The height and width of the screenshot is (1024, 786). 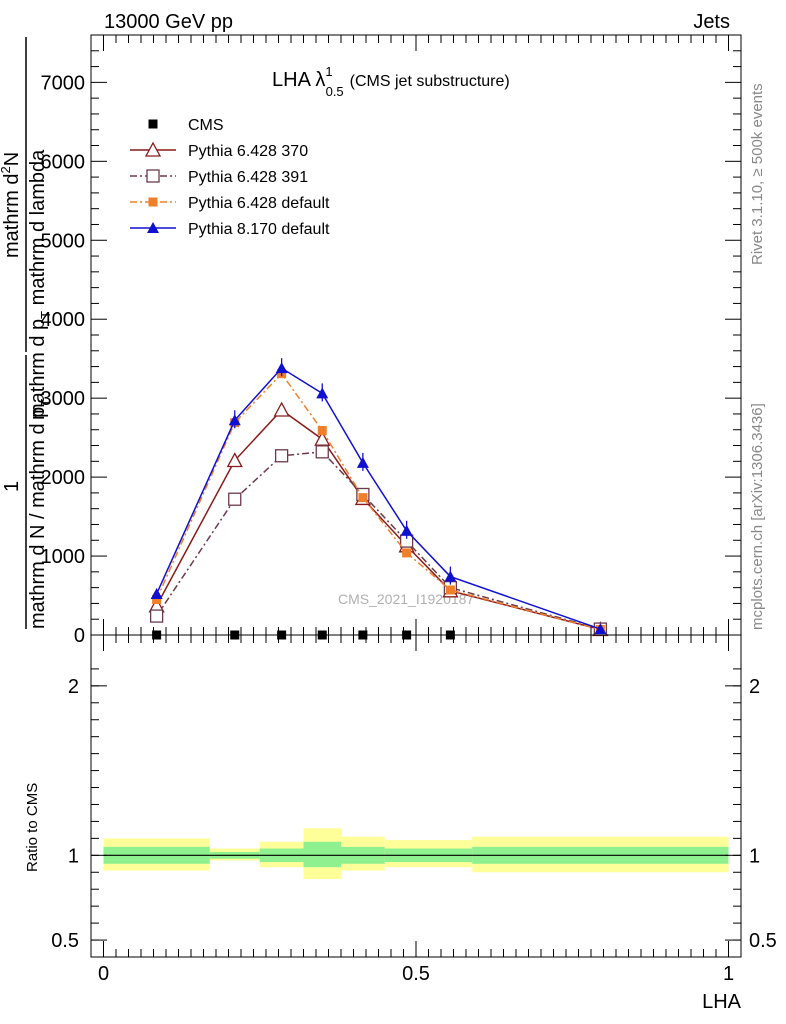 What do you see at coordinates (63, 320) in the screenshot?
I see `y-tick-label: 4000` at bounding box center [63, 320].